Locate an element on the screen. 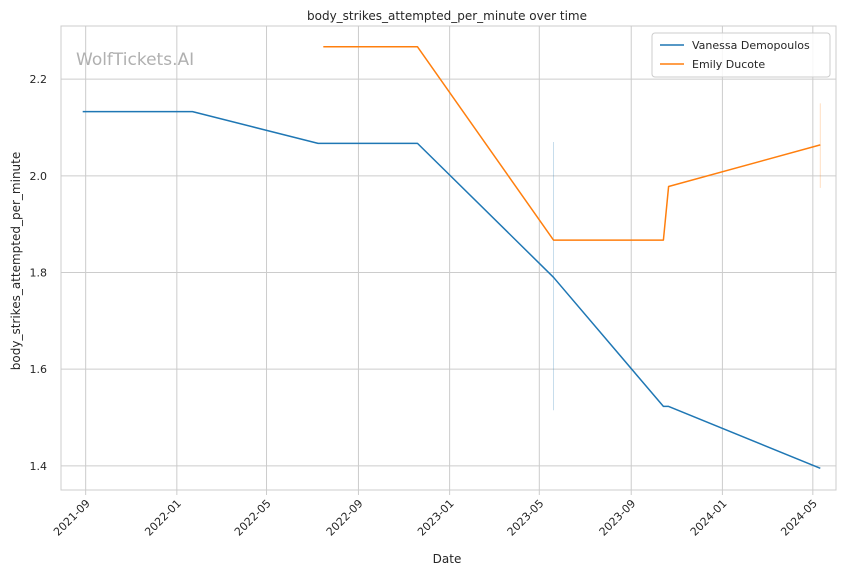  y-tick-label: 1.6 is located at coordinates (39, 369).